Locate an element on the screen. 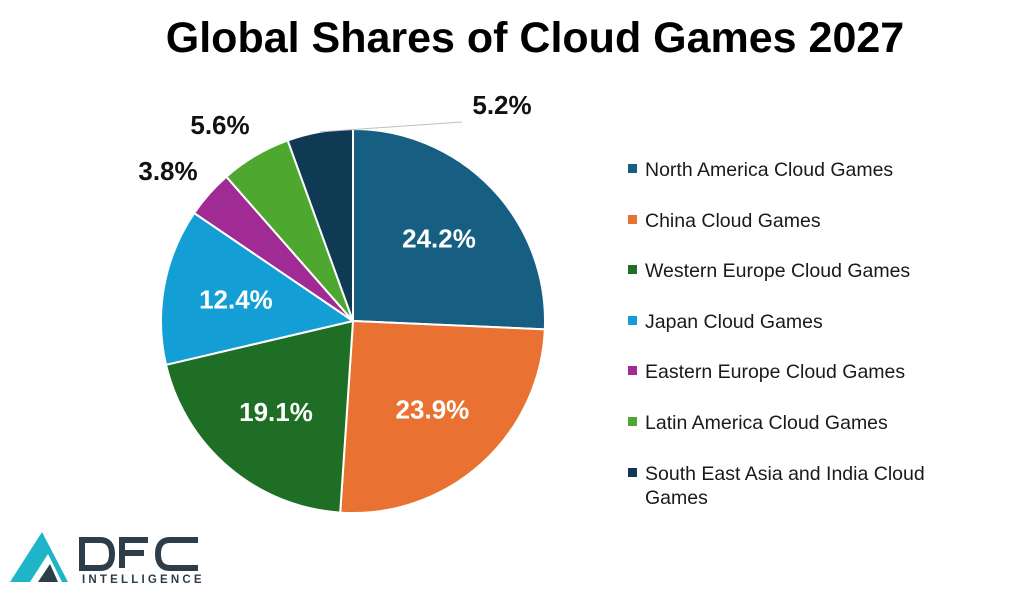  legend-label: Eastern Europe Cloud Games is located at coordinates (775, 372).